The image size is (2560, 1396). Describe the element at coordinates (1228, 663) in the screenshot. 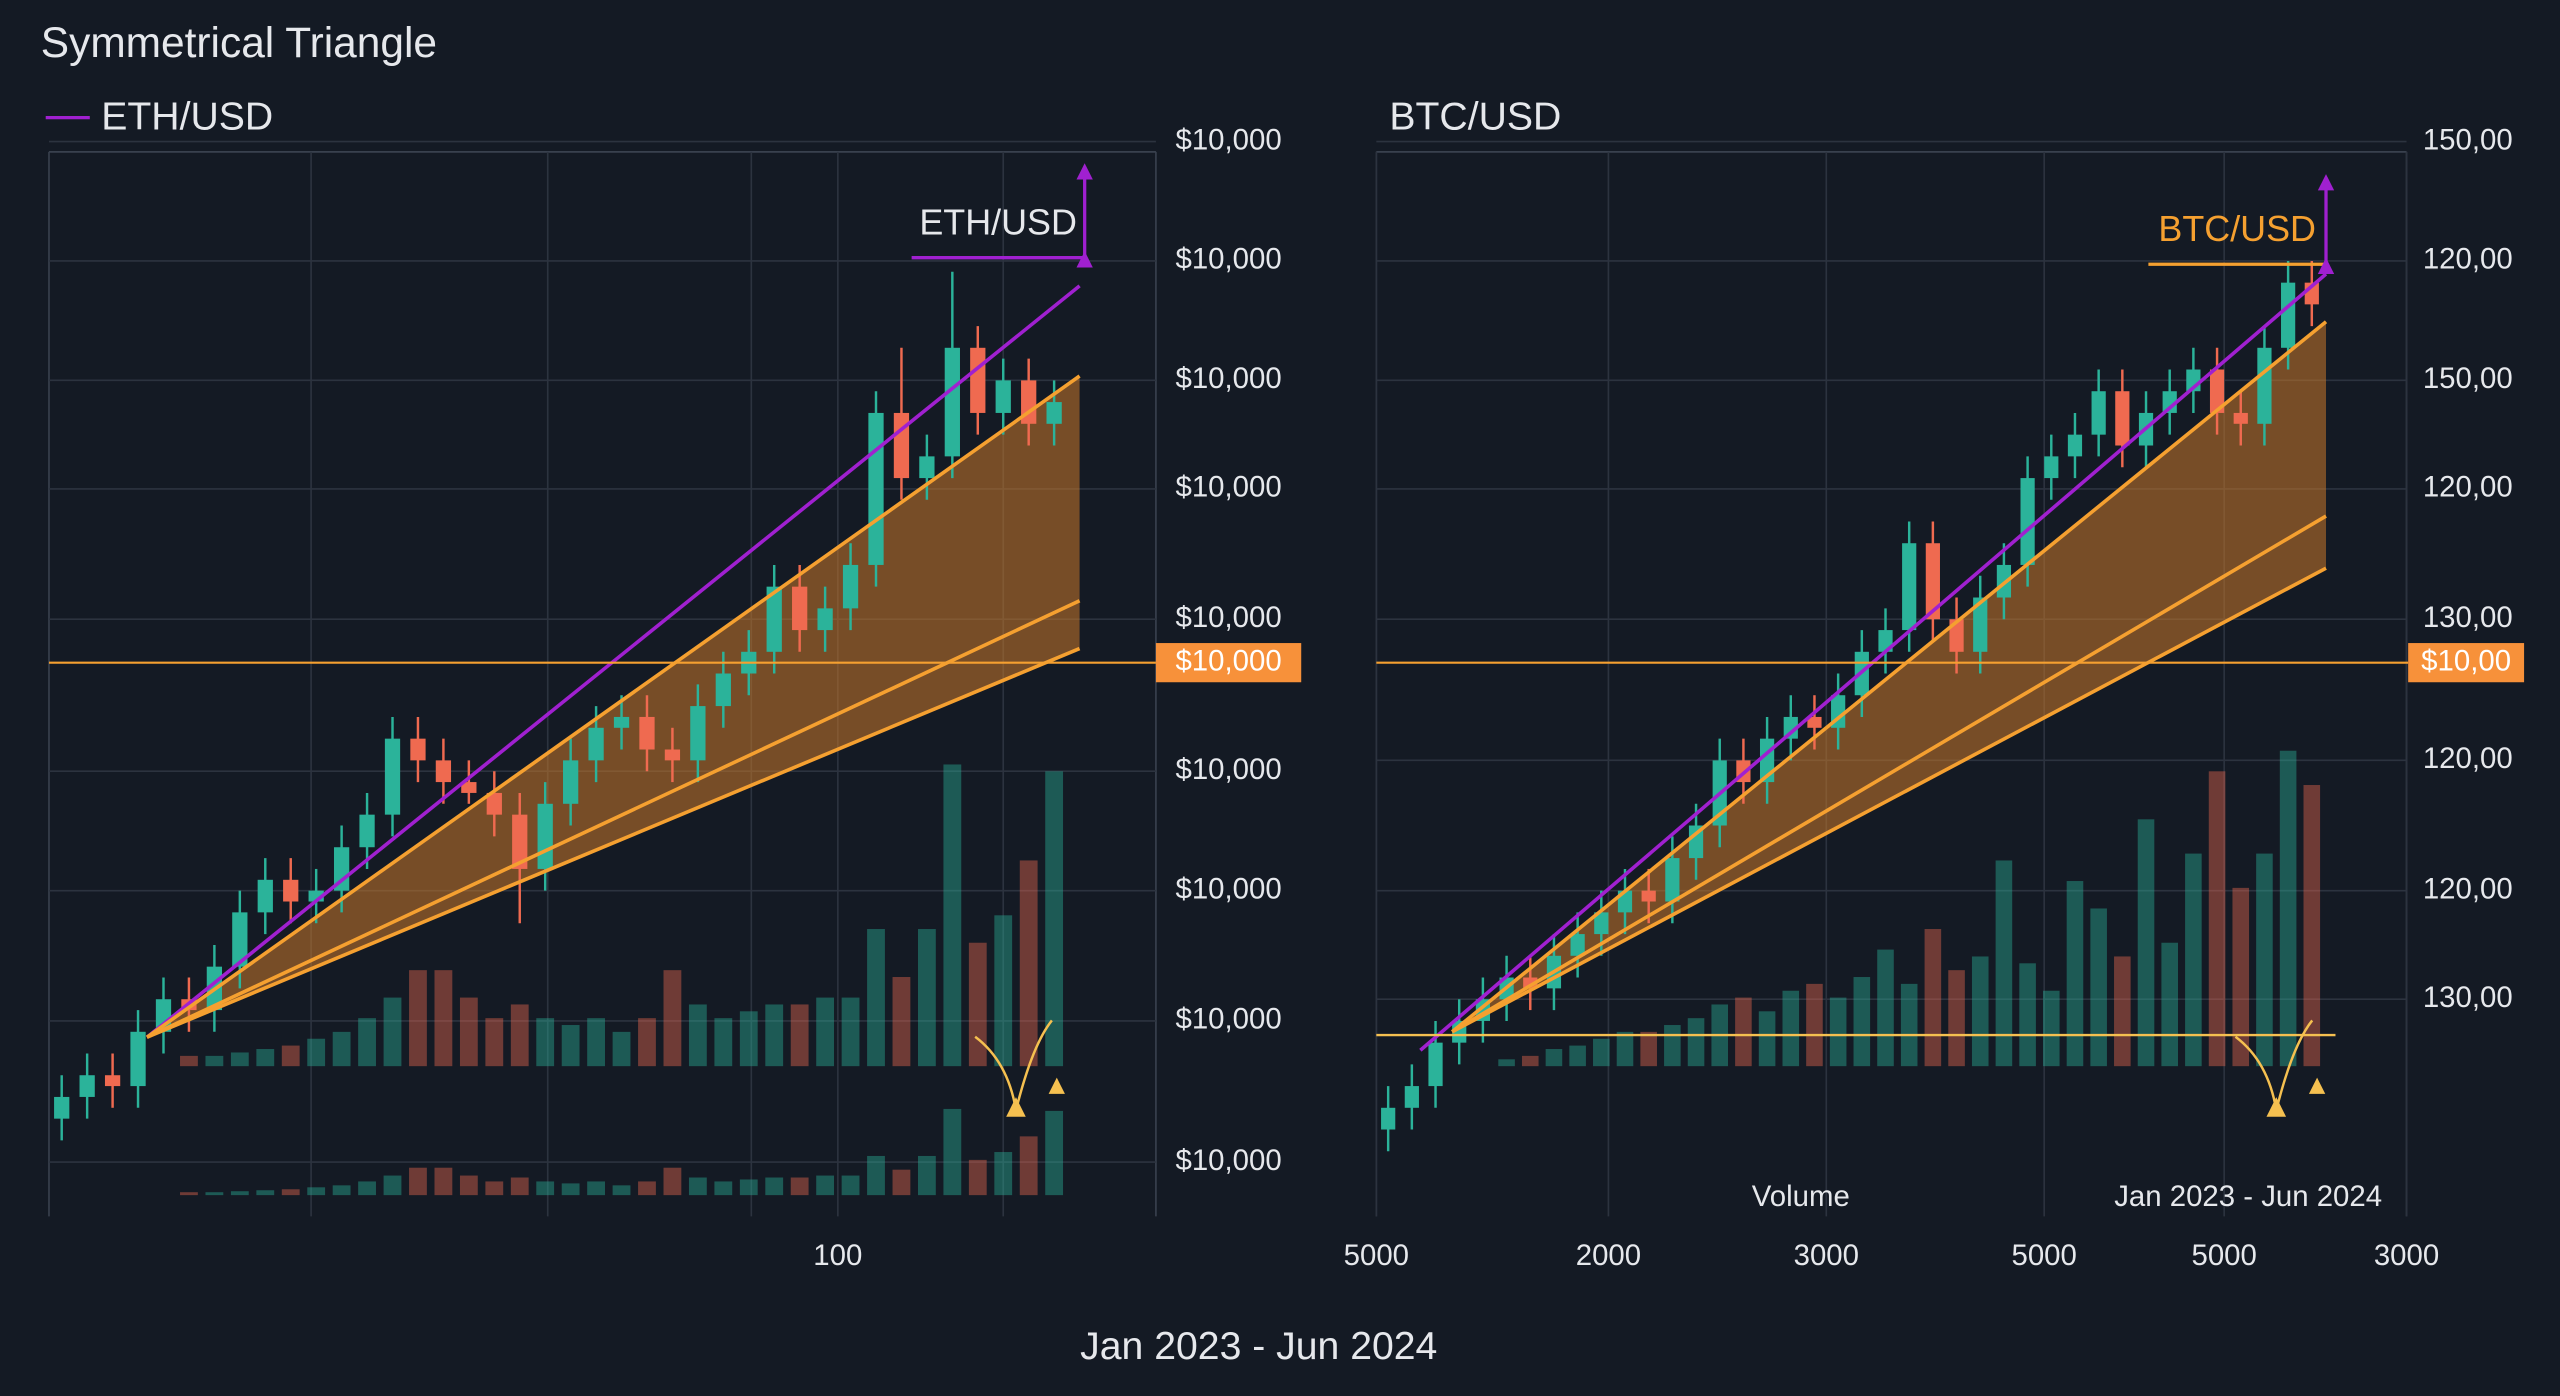

I see `current-price-box` at that location.